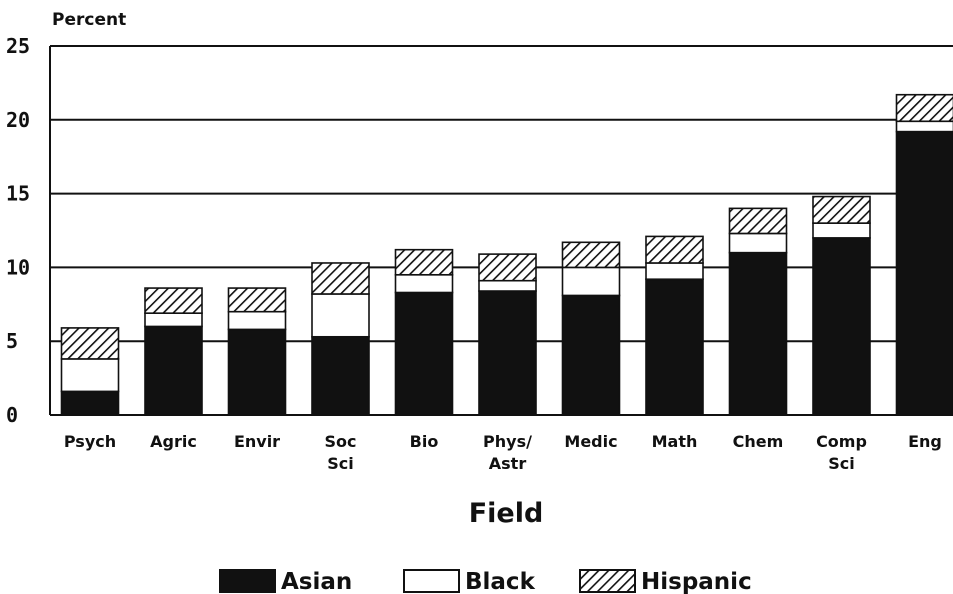  Describe the element at coordinates (18, 120) in the screenshot. I see `y-tick-label: 20` at that location.